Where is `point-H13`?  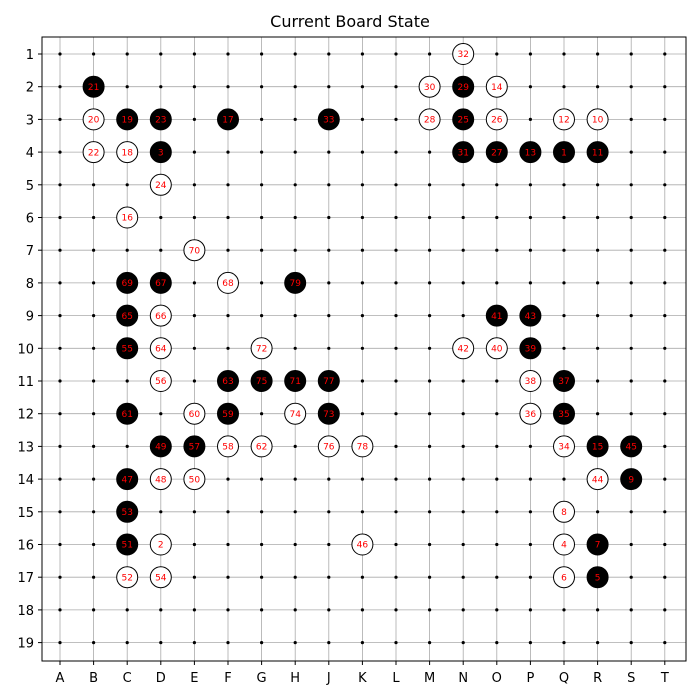 point-H13 is located at coordinates (295, 446).